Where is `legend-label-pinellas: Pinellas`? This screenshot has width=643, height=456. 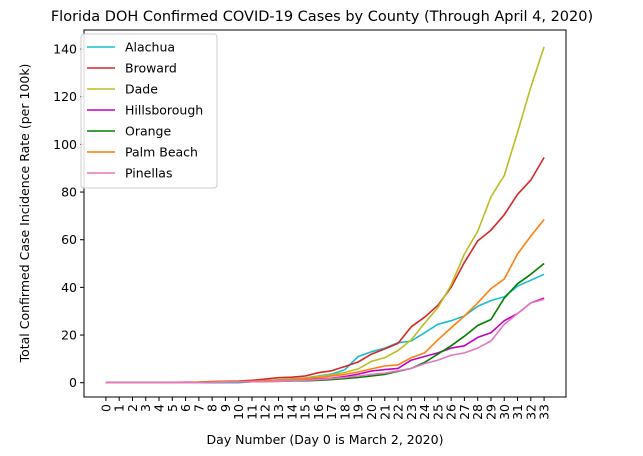 legend-label-pinellas: Pinellas is located at coordinates (148, 173).